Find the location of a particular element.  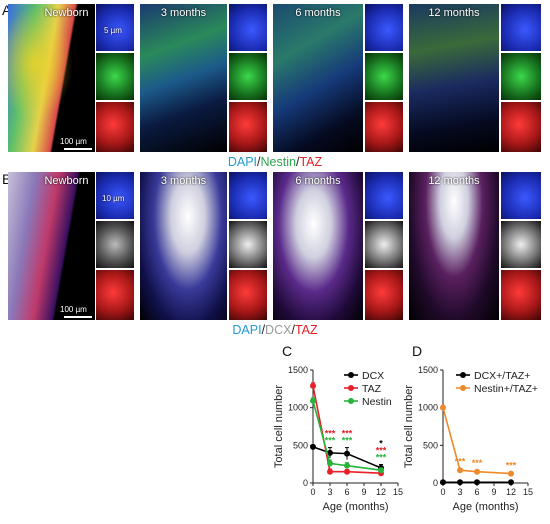

panel-b-6months-image: 6 months is located at coordinates (318, 246).